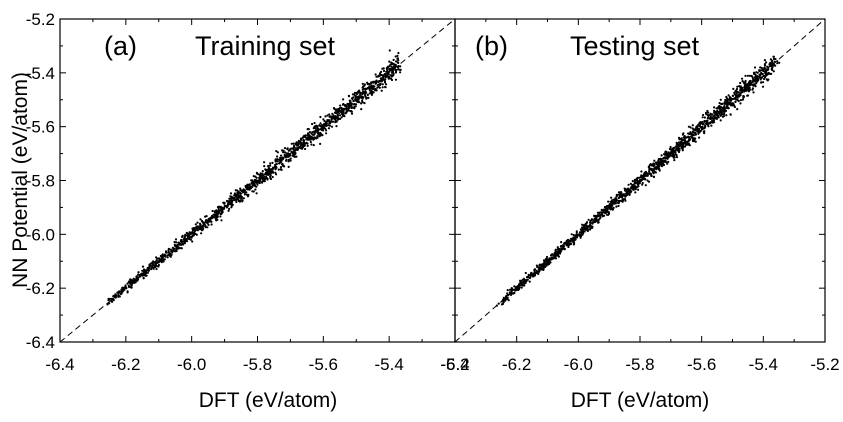 Image resolution: width=843 pixels, height=422 pixels. Describe the element at coordinates (40, 288) in the screenshot. I see `y-tick-label: -6.2` at that location.